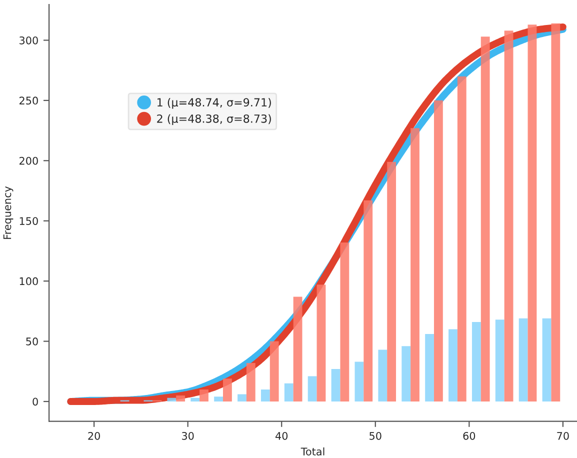 The height and width of the screenshot is (458, 577). Describe the element at coordinates (29, 100) in the screenshot. I see `y-tick-label: 250` at that location.